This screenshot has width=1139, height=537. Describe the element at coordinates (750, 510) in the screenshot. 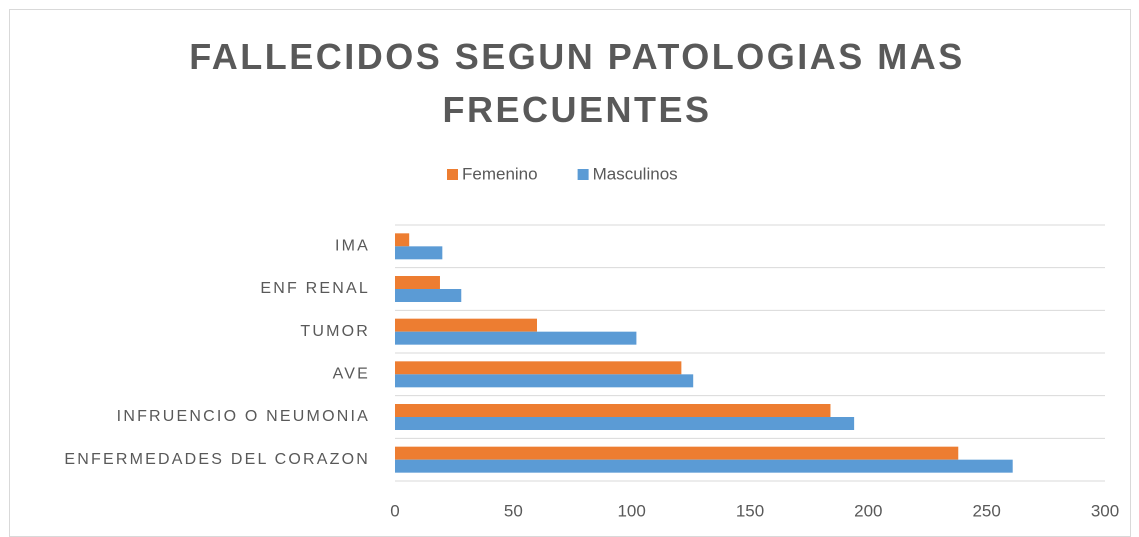

I see `x-tick-label: 150` at that location.